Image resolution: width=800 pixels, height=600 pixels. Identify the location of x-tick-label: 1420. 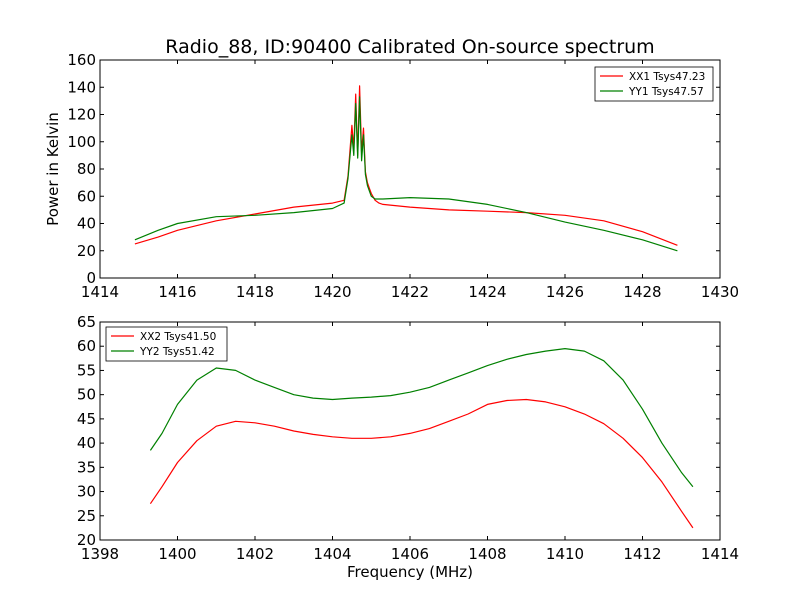
(332, 292).